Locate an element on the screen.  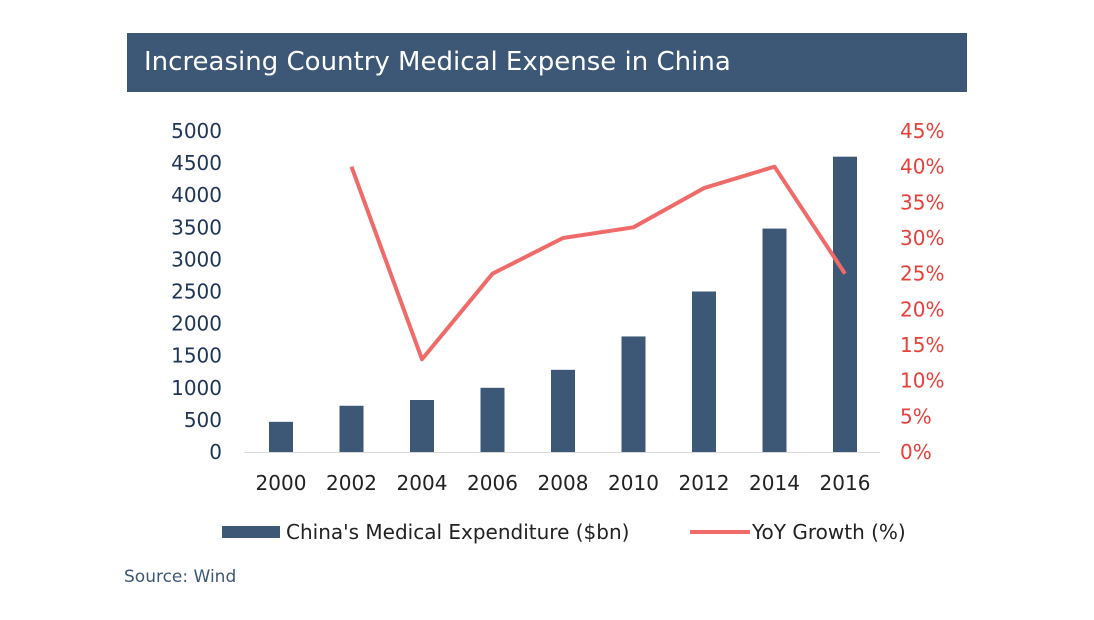
right-tick-label: 35% is located at coordinates (922, 202).